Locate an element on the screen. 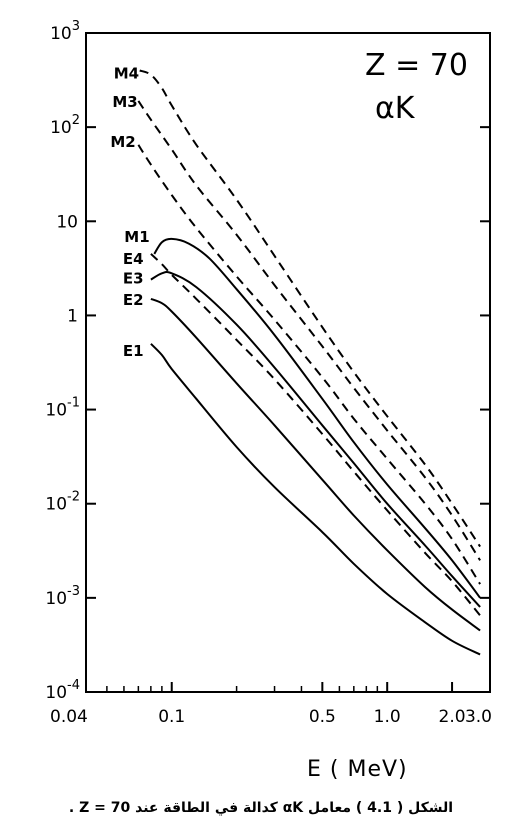  series-label-m3: M3 is located at coordinates (124, 102).